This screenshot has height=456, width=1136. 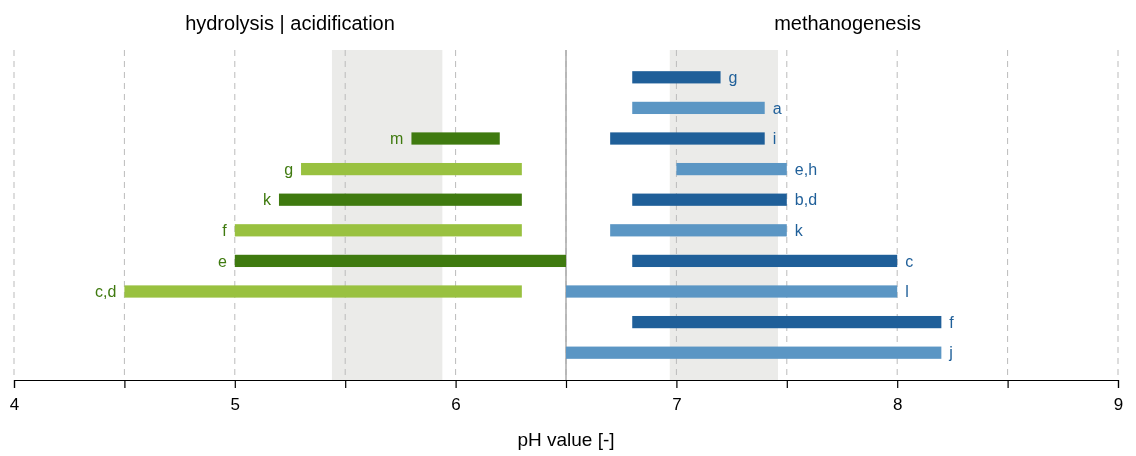 What do you see at coordinates (290, 23) in the screenshot?
I see `text: hydrolysis | acidification` at bounding box center [290, 23].